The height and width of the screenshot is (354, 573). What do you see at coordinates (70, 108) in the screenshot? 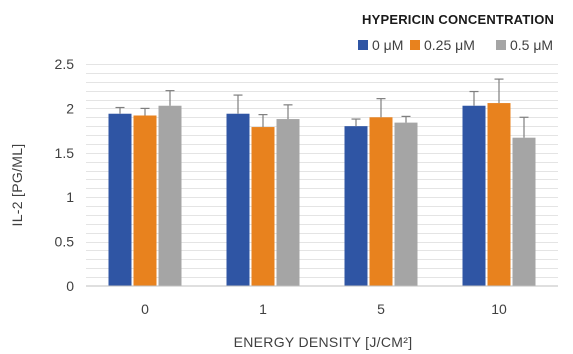
I see `y-tick-label: 2` at bounding box center [70, 108].